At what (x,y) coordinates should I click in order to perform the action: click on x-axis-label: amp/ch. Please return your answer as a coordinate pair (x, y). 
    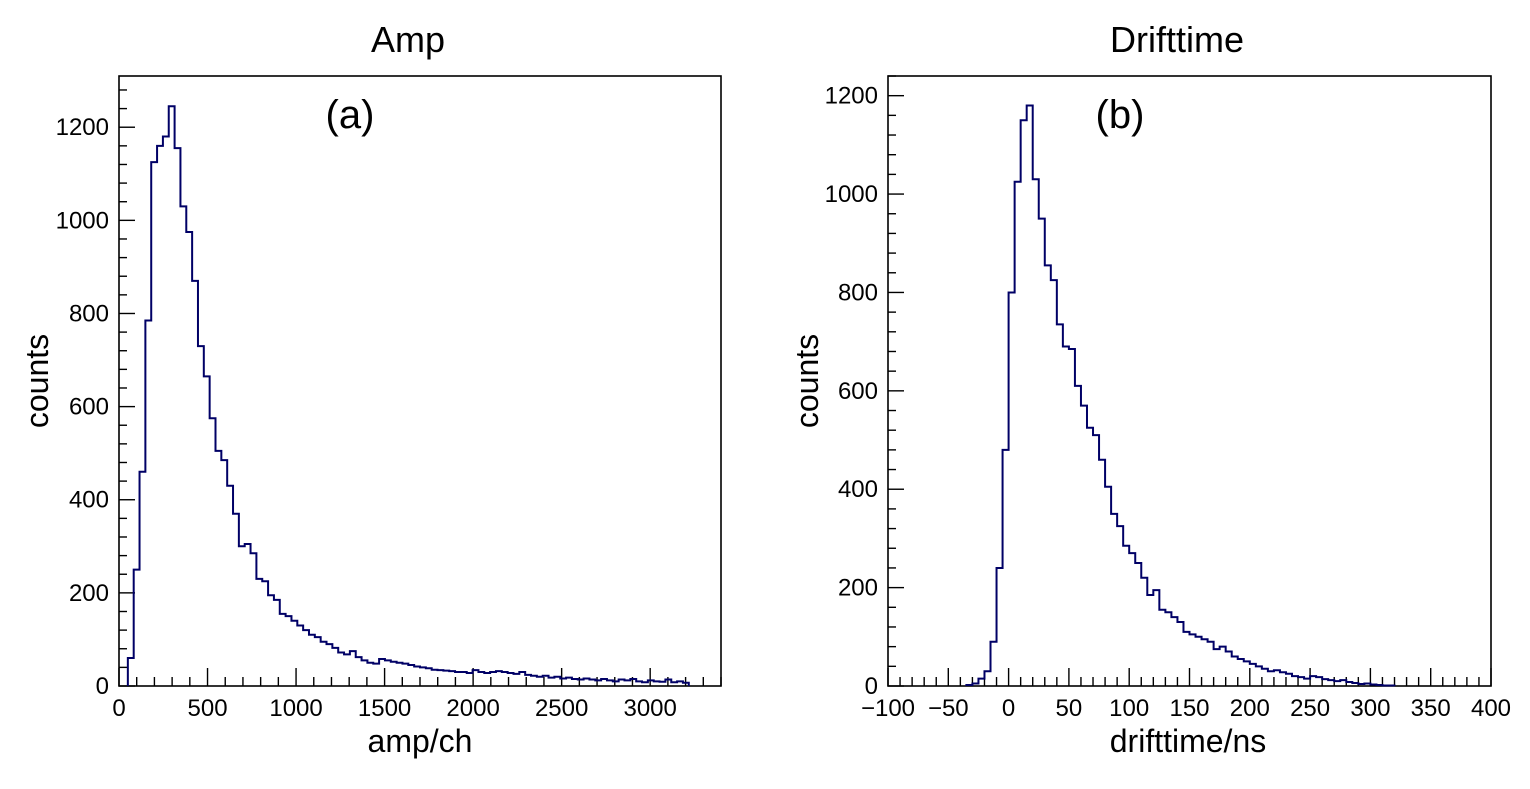
    Looking at the image, I should click on (420, 741).